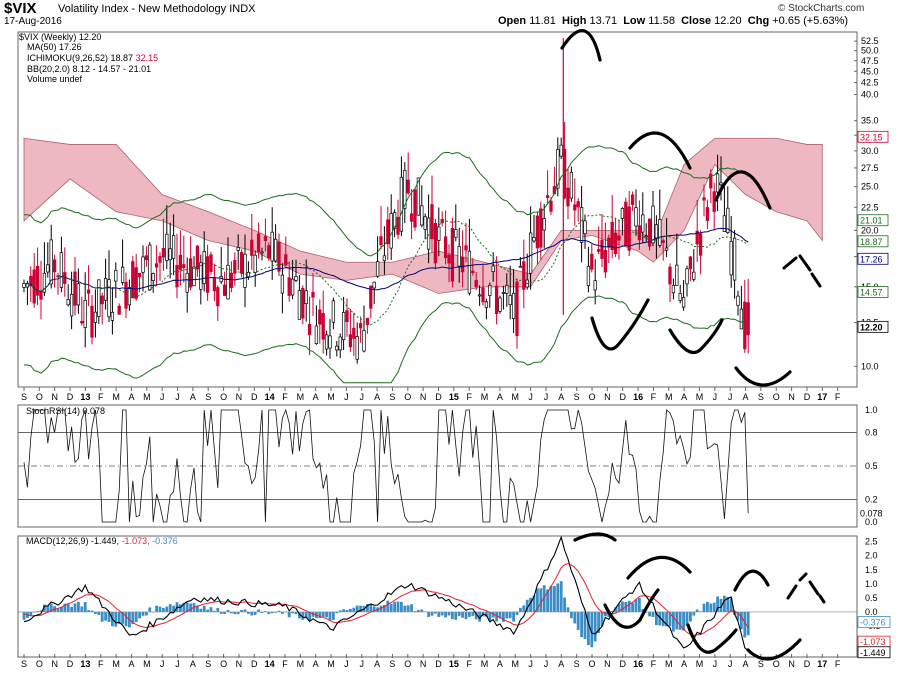 The width and height of the screenshot is (900, 673). What do you see at coordinates (386, 465) in the screenshot?
I see `stochrsi-line` at bounding box center [386, 465].